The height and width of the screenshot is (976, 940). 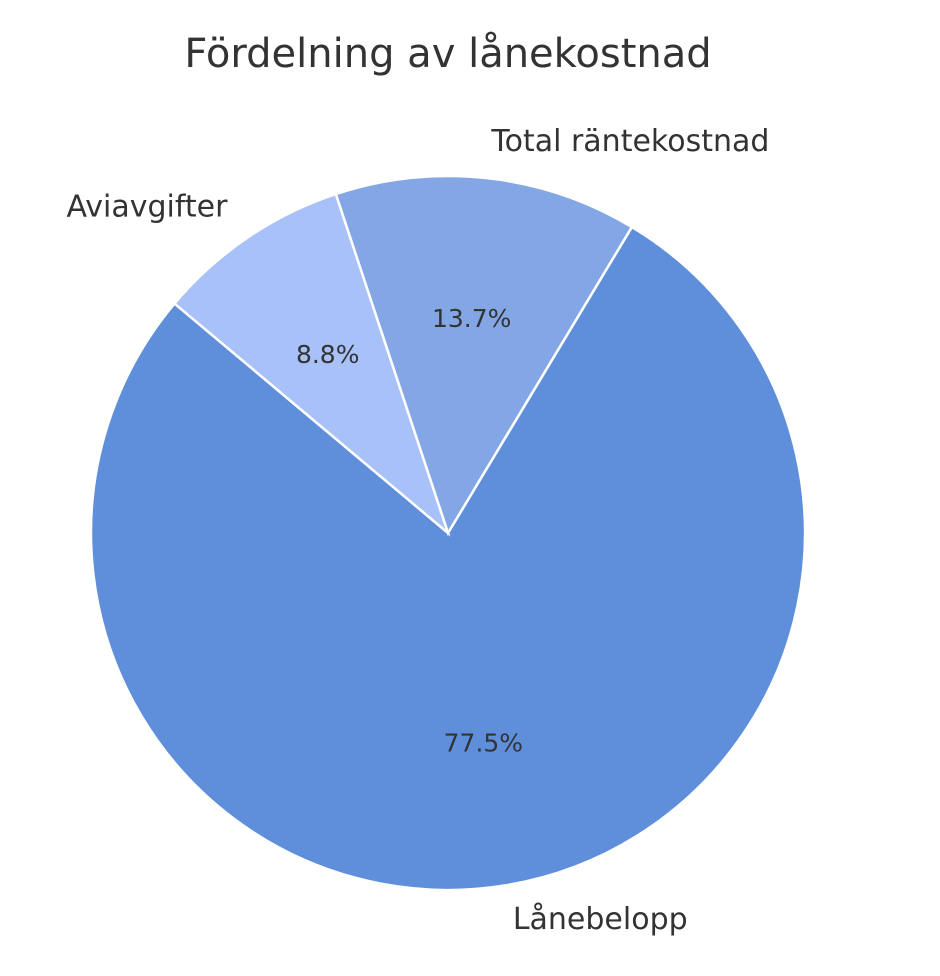 What do you see at coordinates (629, 141) in the screenshot?
I see `slice-label: Total räntekostnad` at bounding box center [629, 141].